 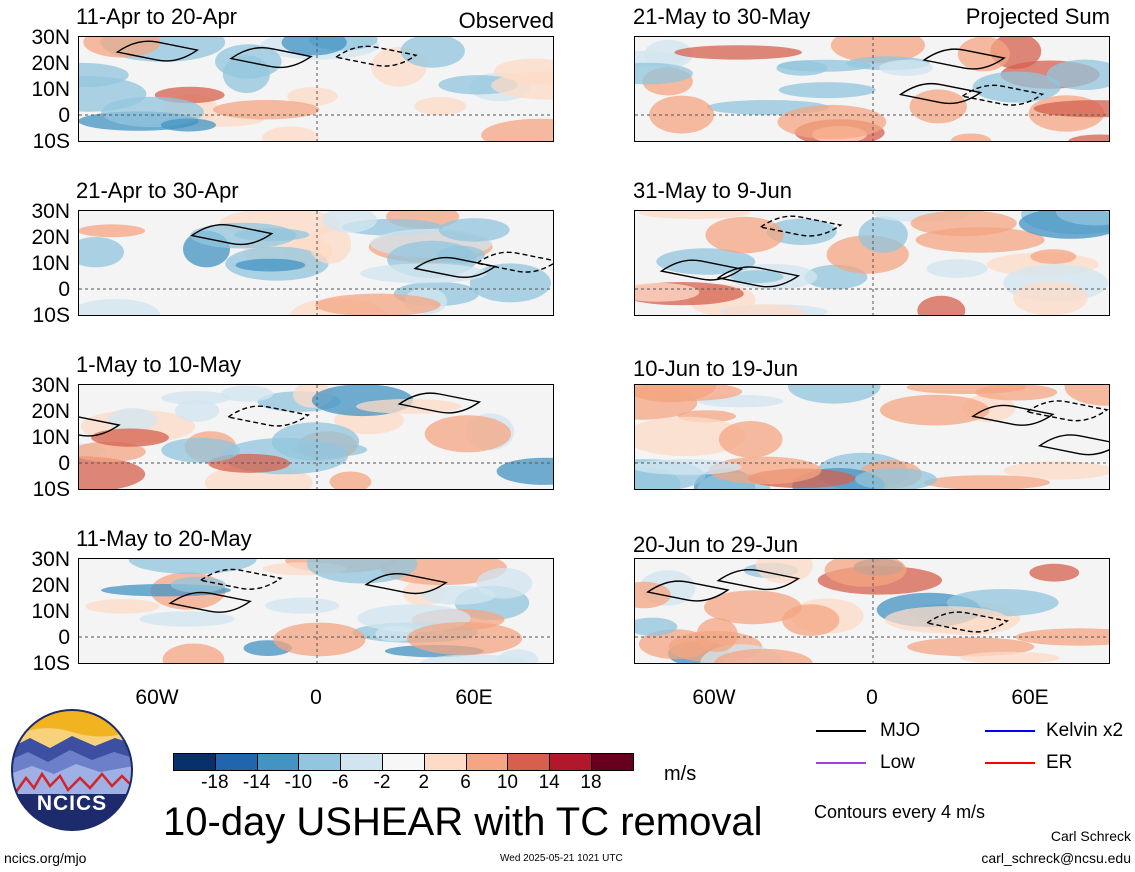 I want to click on logo-text: NCICS, so click(x=72, y=803).